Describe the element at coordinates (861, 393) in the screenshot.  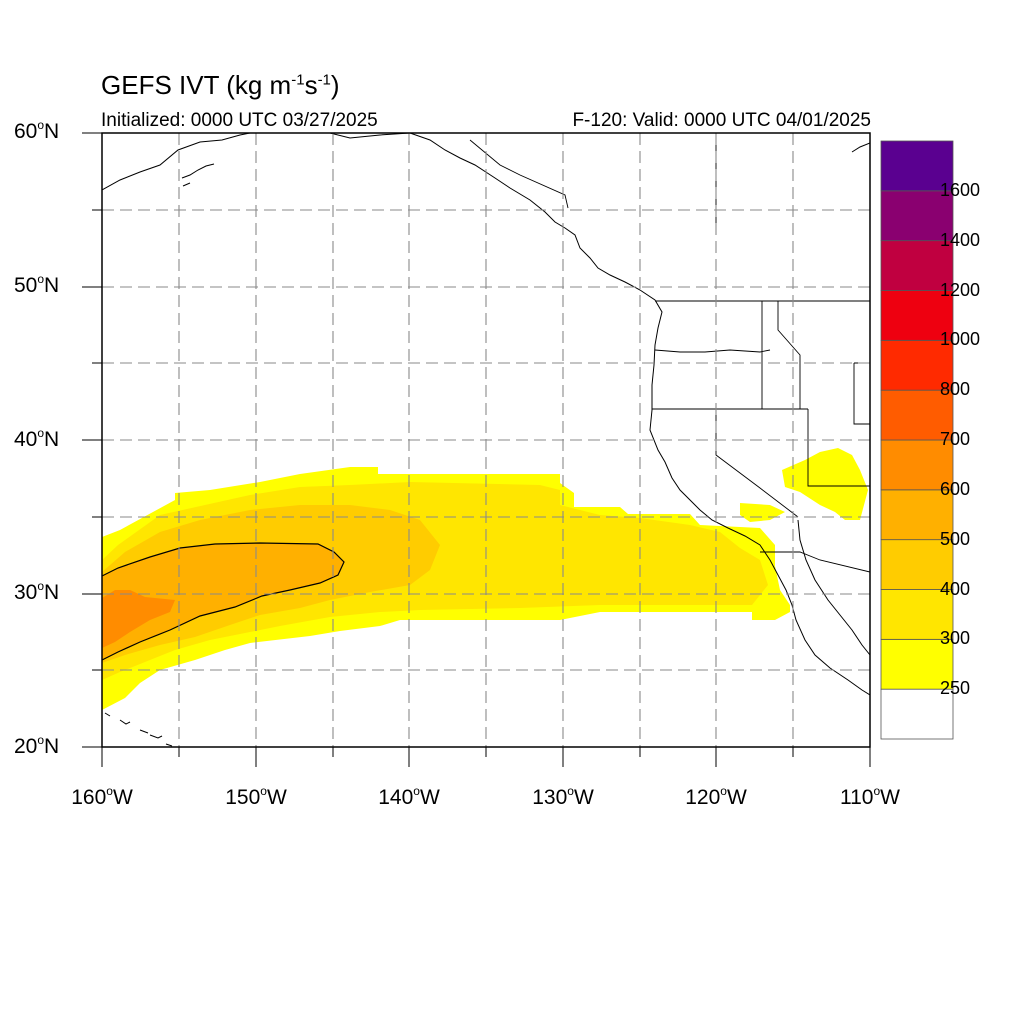
I see `state-border-wy` at that location.